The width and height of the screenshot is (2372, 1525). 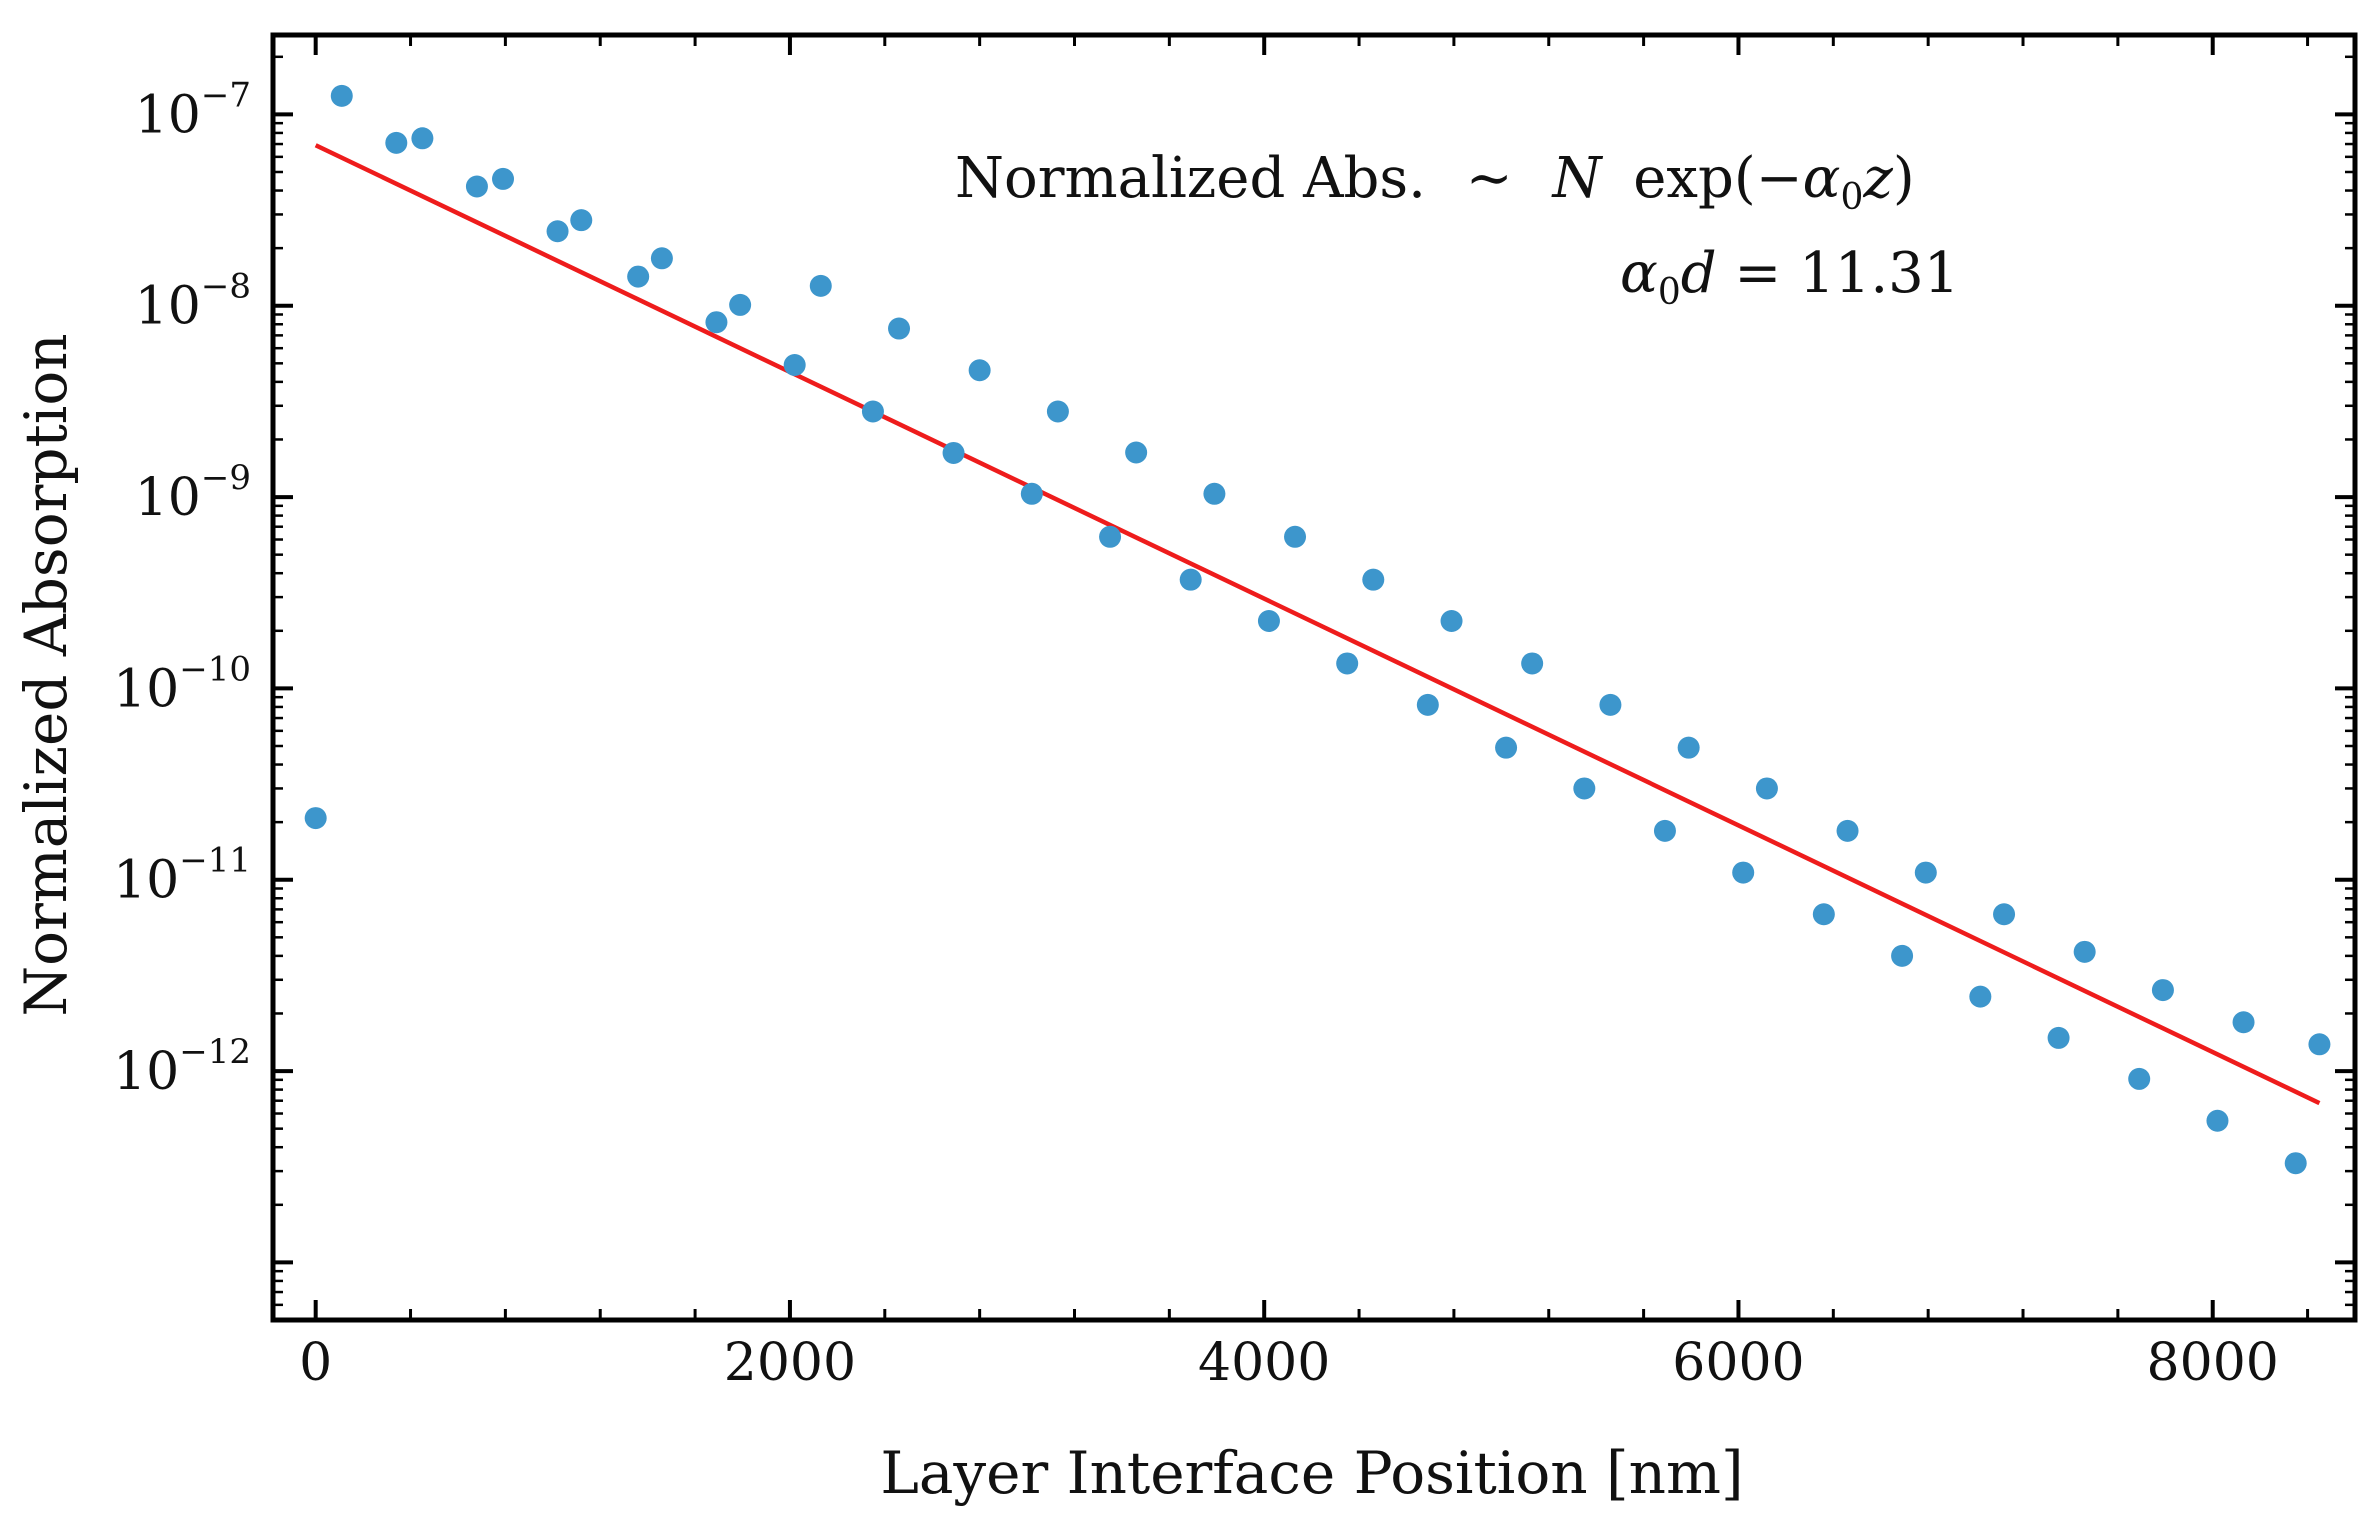 What do you see at coordinates (1489, 178) in the screenshot?
I see `annotation-sim: ∼` at bounding box center [1489, 178].